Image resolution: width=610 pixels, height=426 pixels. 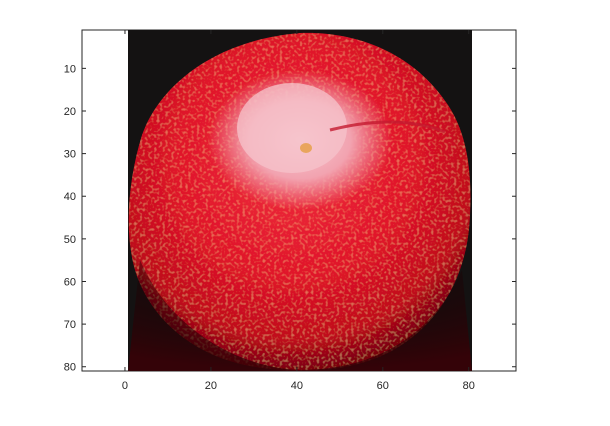 What do you see at coordinates (70, 197) in the screenshot?
I see `y-tick-label: 40` at bounding box center [70, 197].